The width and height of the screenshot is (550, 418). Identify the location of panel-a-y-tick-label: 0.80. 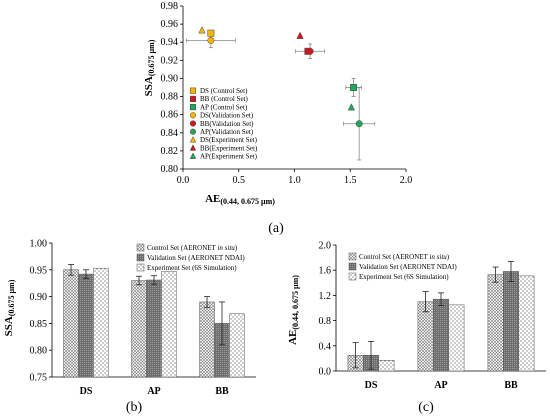
(170, 169).